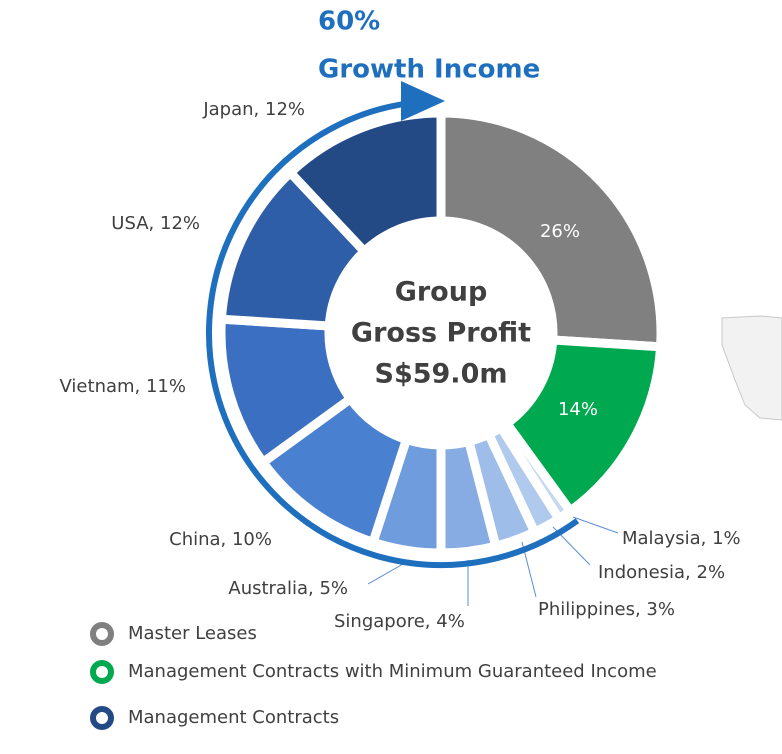  What do you see at coordinates (578, 409) in the screenshot?
I see `data-label: 14%` at bounding box center [578, 409].